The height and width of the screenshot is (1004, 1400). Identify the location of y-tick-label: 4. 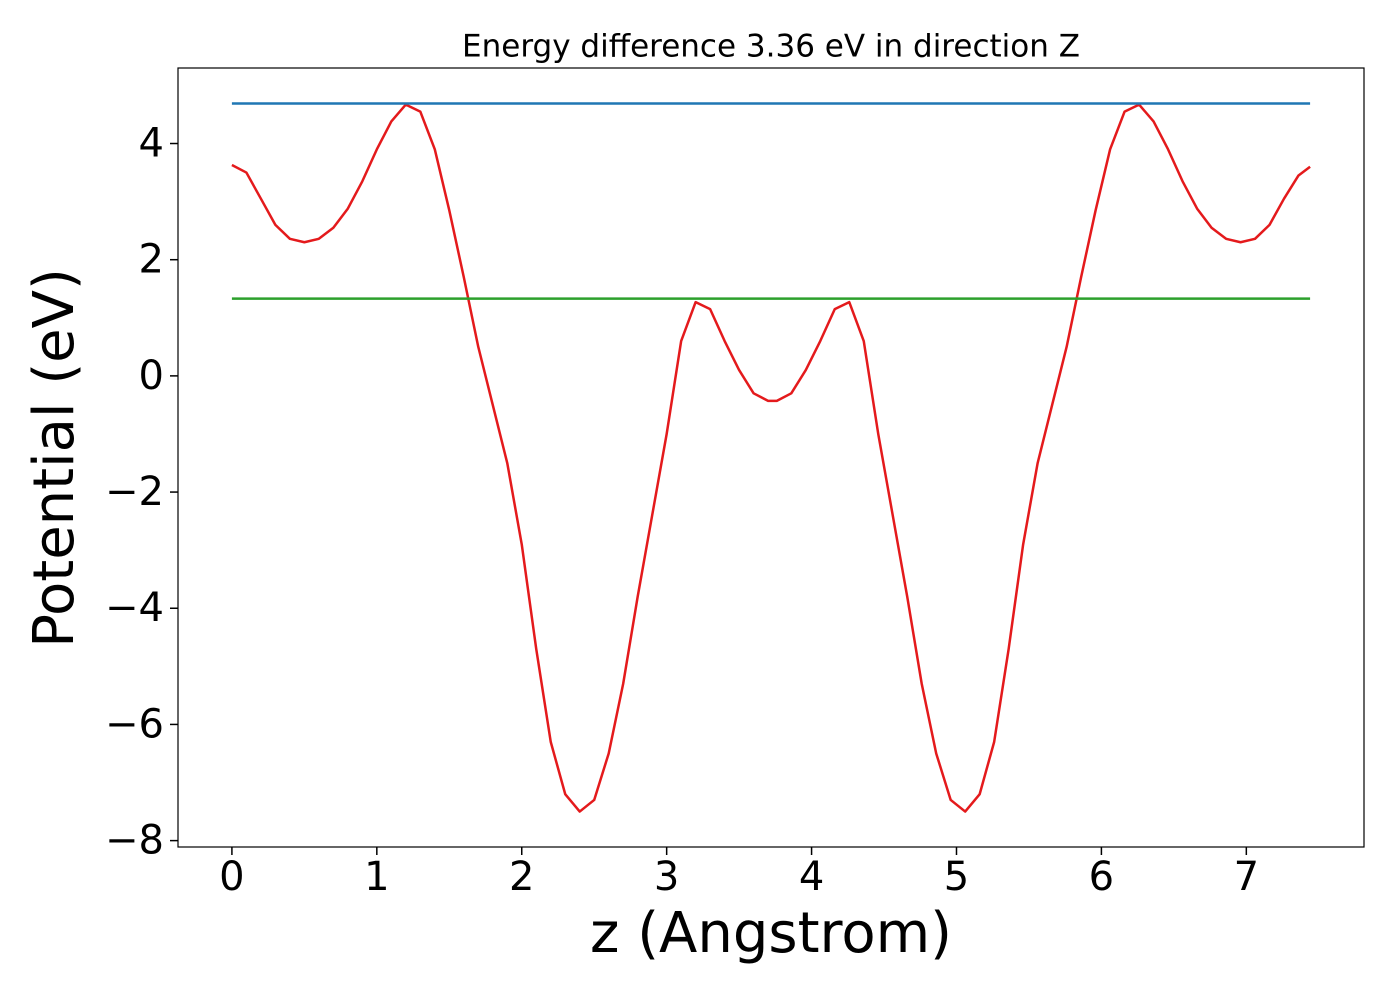
(151, 144).